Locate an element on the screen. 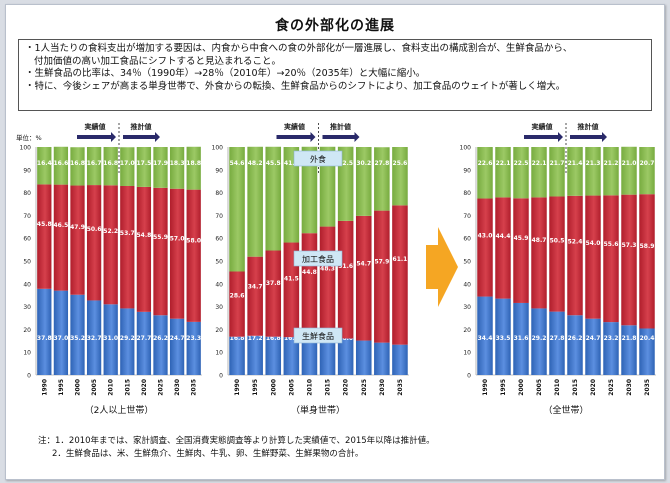 This screenshot has height=483, width=670. data-label: 47.9 is located at coordinates (77, 227).